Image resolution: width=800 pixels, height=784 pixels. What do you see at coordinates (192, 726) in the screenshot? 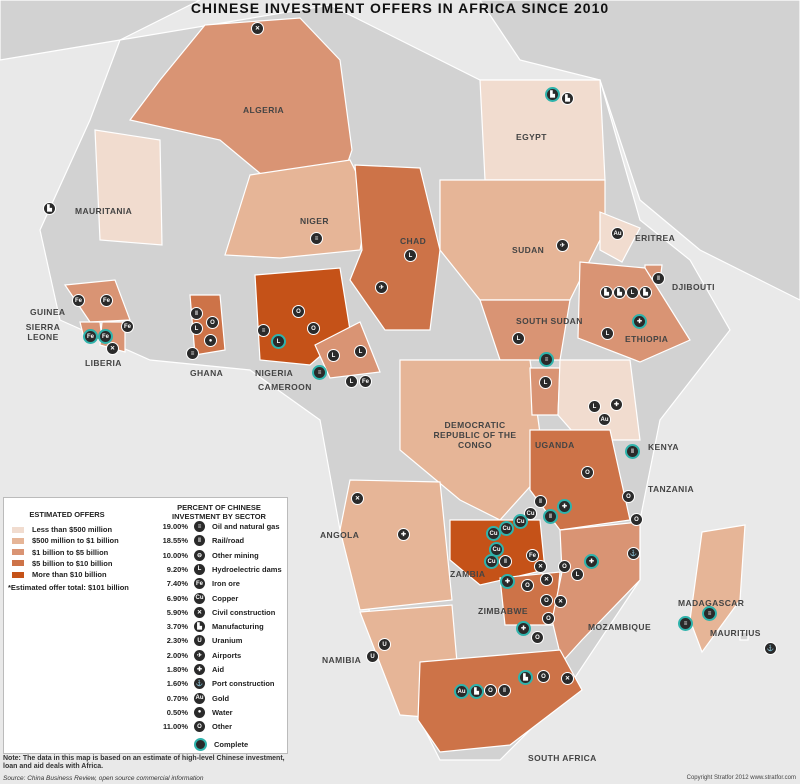
I see `sector-legend-row: 11.00% O Other` at bounding box center [192, 726].